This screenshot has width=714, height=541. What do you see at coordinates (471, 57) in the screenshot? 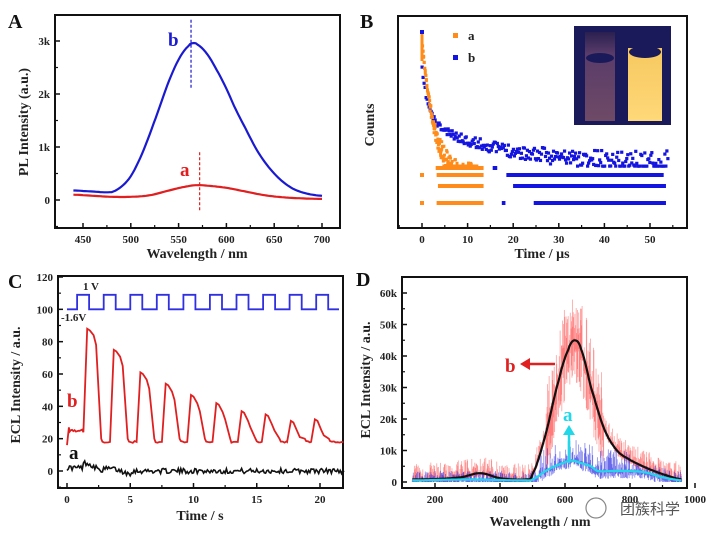
I see `legend-label-b: b` at bounding box center [471, 57].